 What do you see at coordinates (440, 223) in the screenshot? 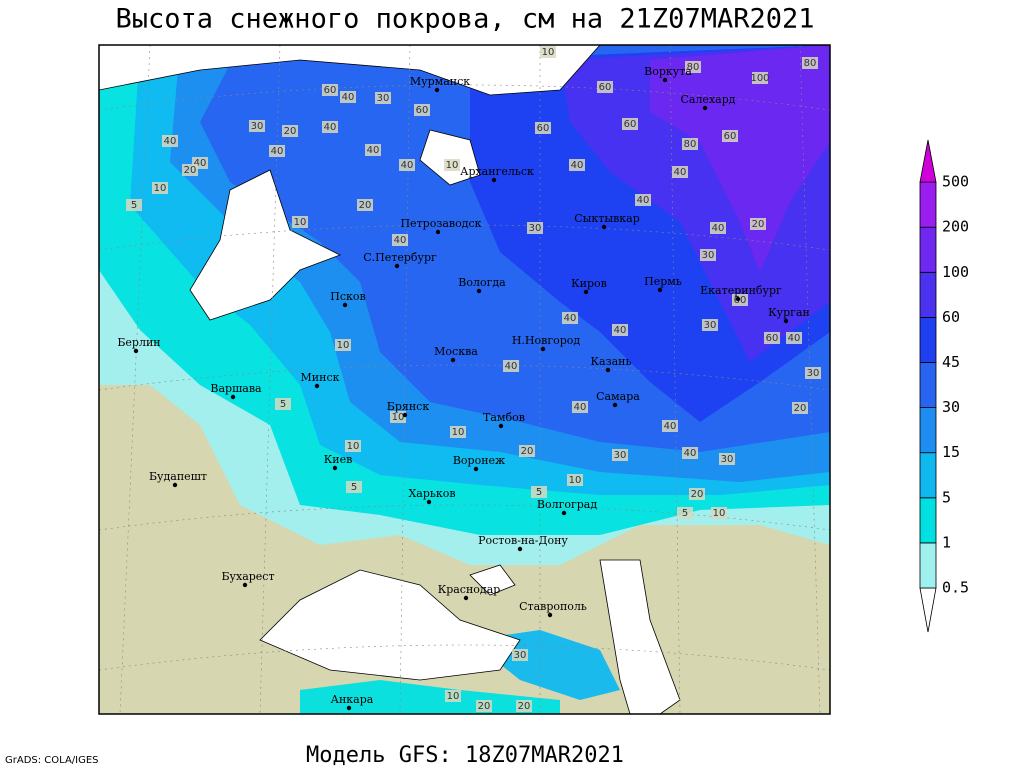
I see `city-label: Петрозаводск` at bounding box center [440, 223].